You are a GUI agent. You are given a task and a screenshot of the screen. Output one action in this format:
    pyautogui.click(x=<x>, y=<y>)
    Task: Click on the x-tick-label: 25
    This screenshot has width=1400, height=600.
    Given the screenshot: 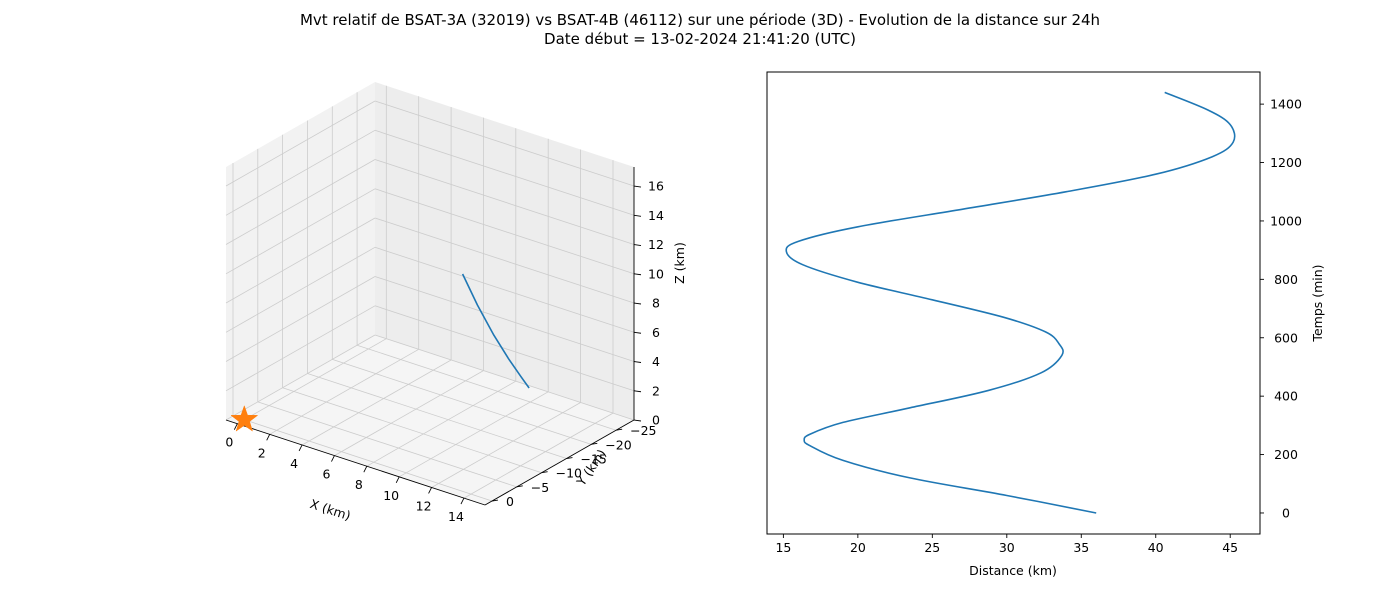 What is the action you would take?
    pyautogui.click(x=932, y=547)
    